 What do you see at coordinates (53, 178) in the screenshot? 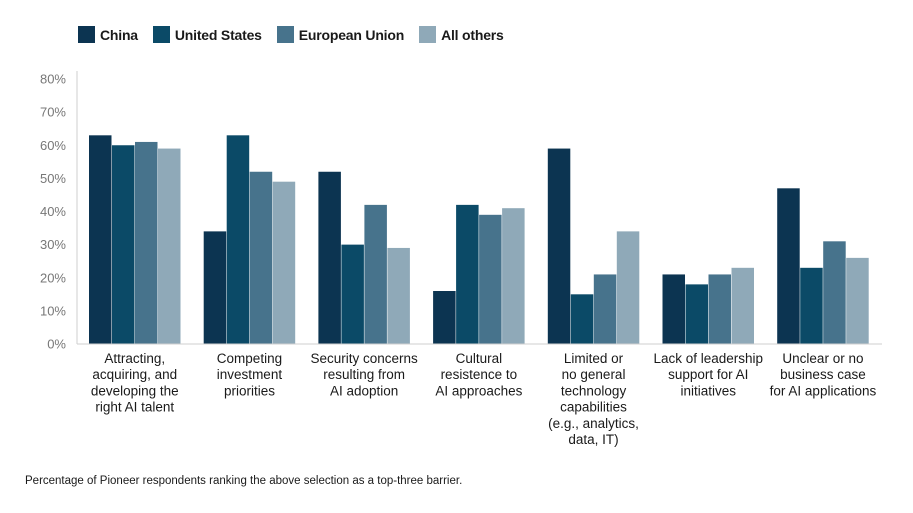
I see `y-tick-label: 50%` at bounding box center [53, 178].